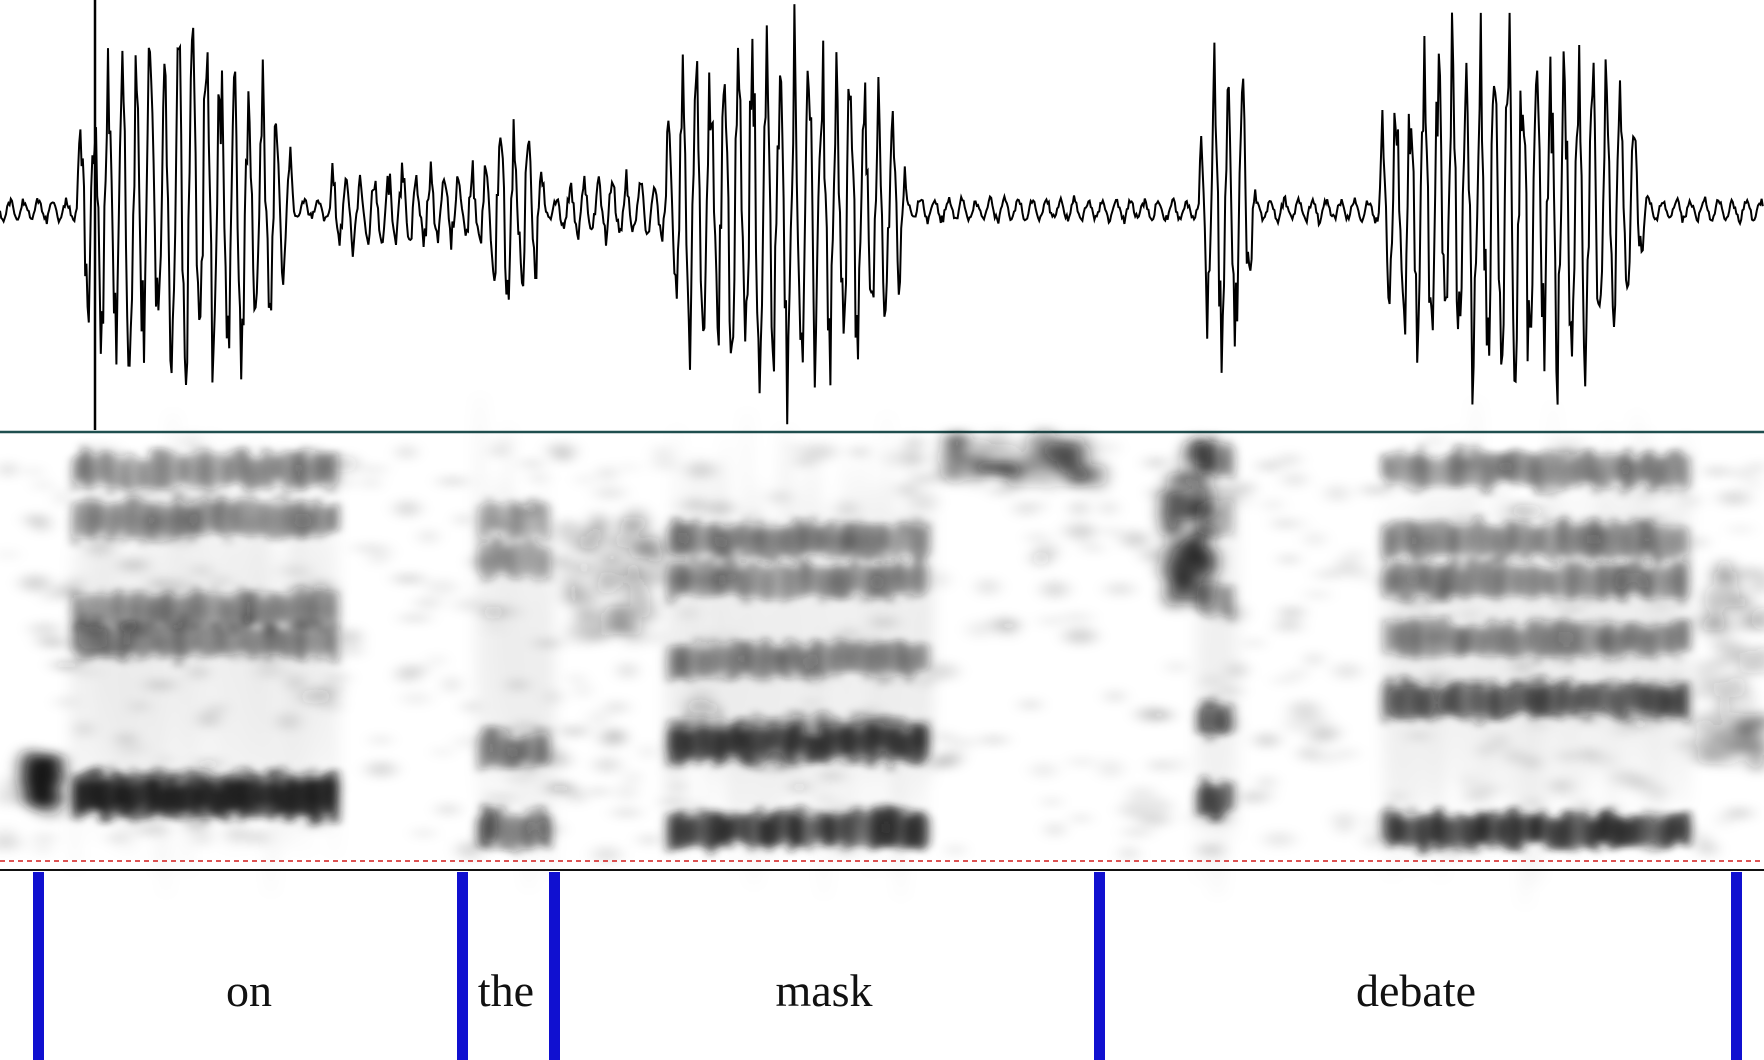 This screenshot has width=1764, height=1060. I want to click on spectrogram-mark-2050, so click(53, 798).